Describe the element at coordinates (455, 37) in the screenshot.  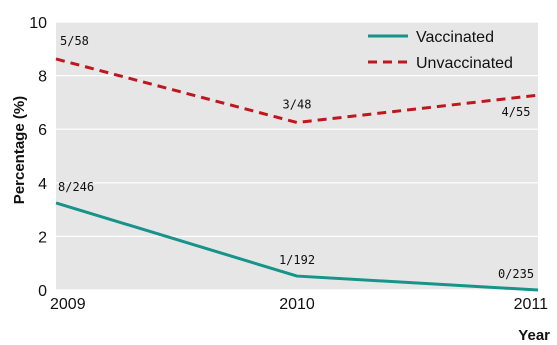
I see `legend-label-vaccinated: Vaccinated` at that location.